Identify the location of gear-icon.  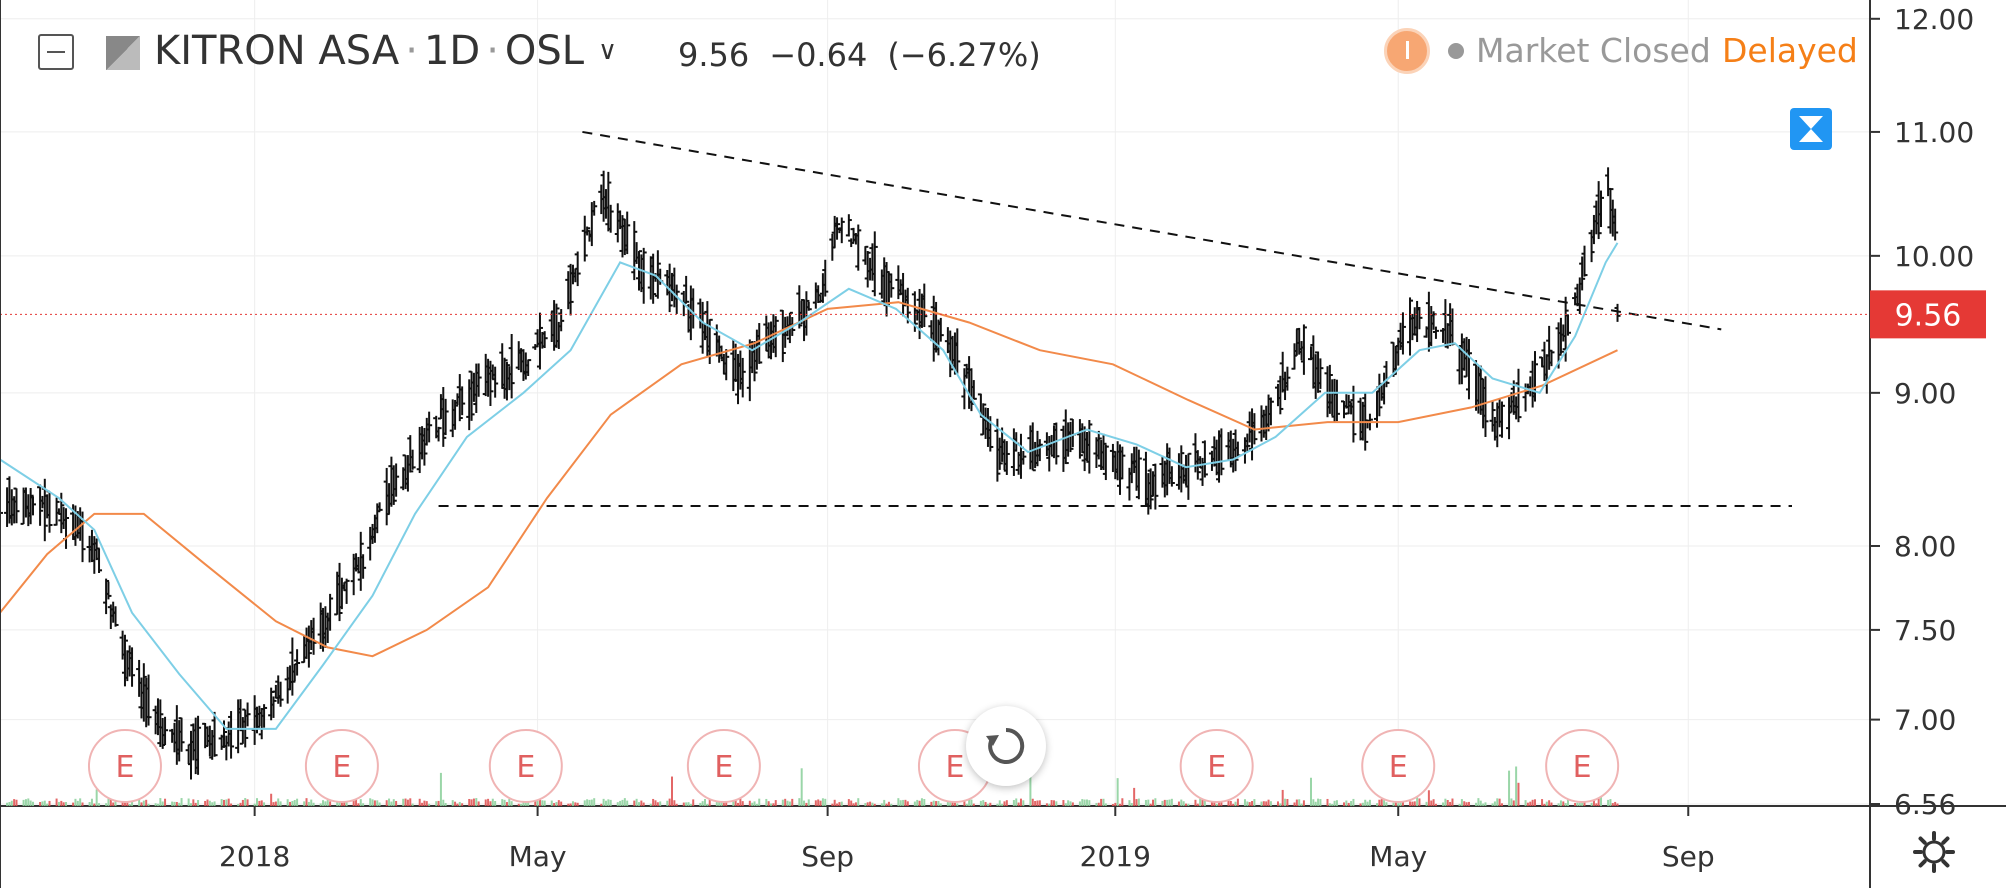
(1934, 852).